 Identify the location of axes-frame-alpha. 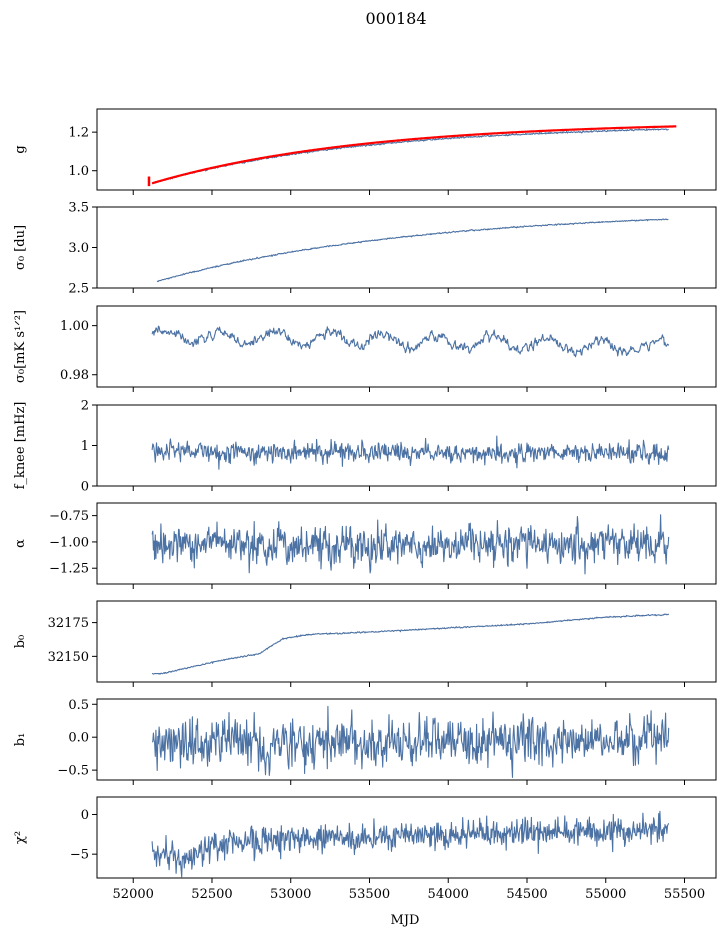
(406, 543).